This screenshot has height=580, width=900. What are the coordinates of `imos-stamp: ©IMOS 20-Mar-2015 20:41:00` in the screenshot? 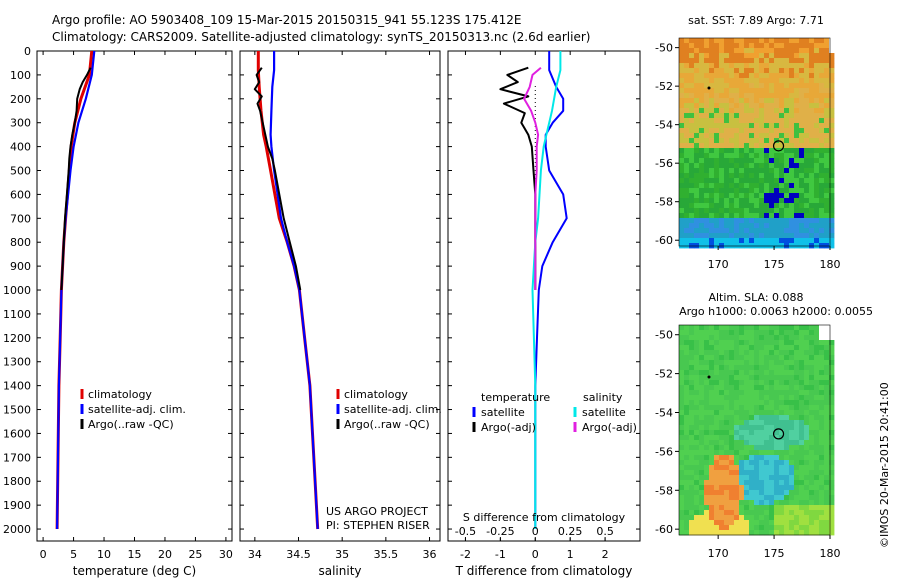 It's located at (884, 465).